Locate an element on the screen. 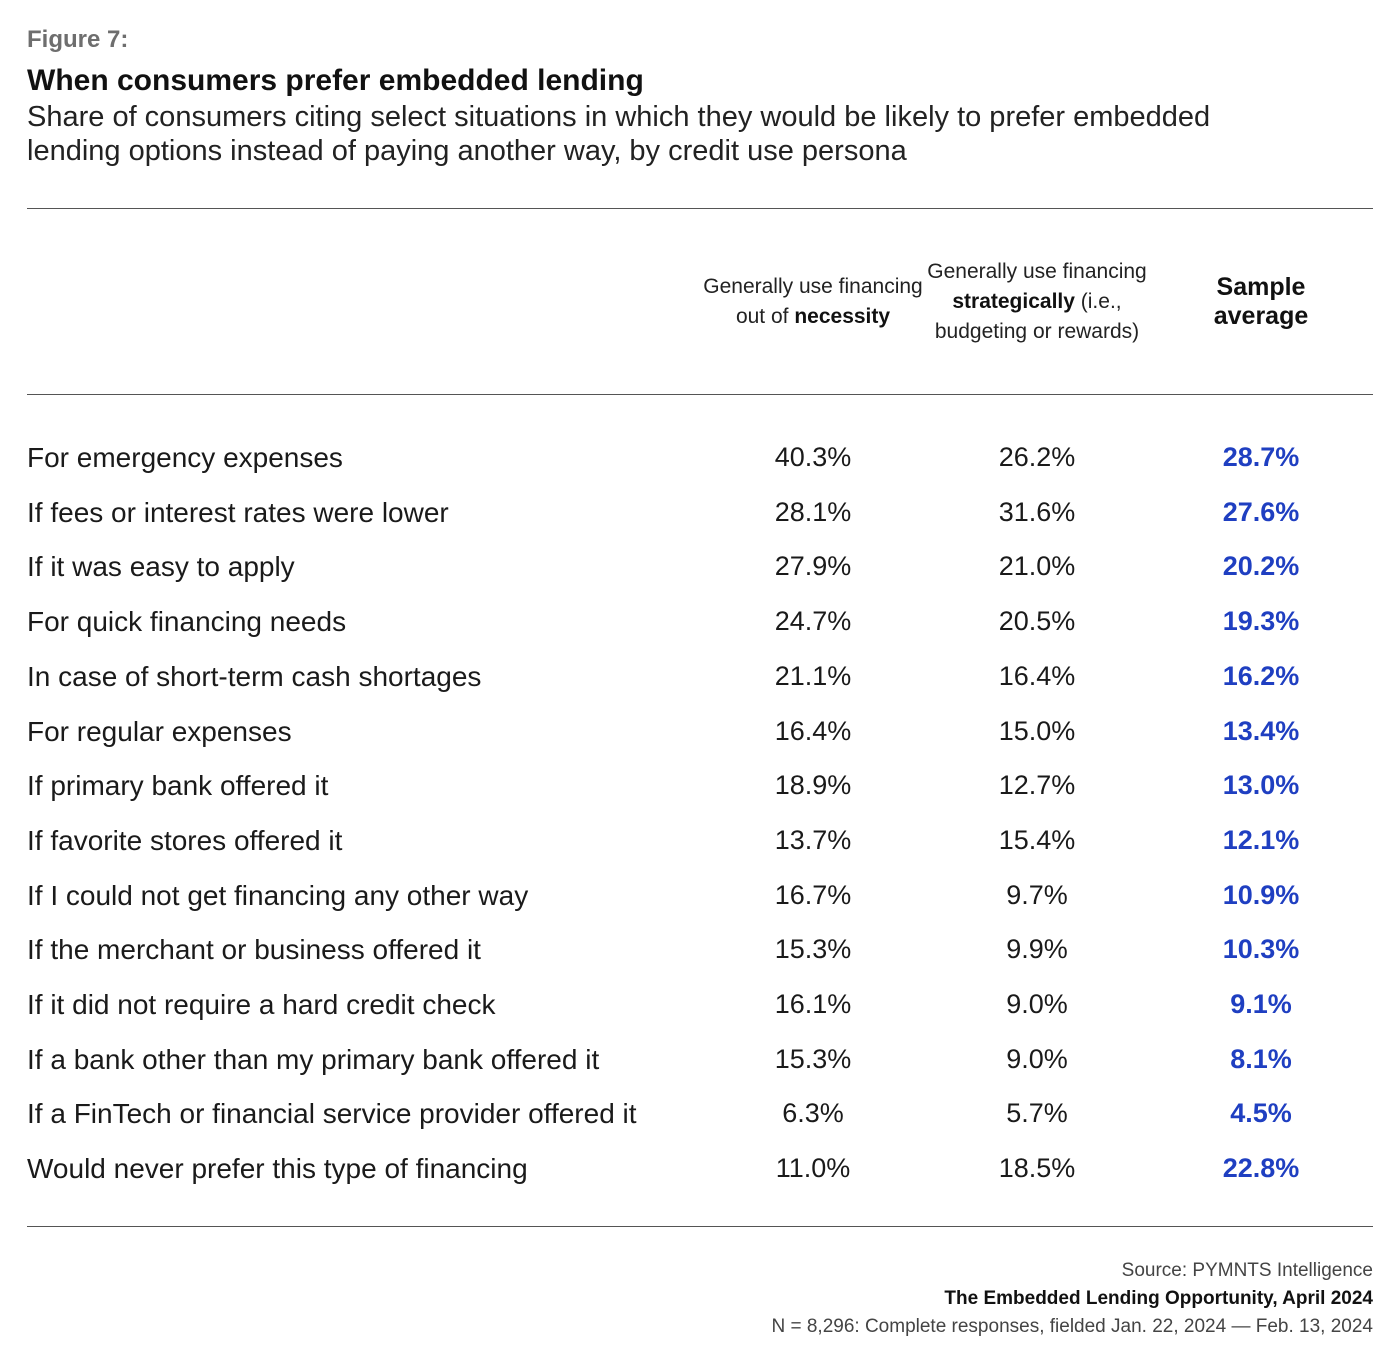 The height and width of the screenshot is (1362, 1396). column-header-necessity: Generally use financing out of necessity is located at coordinates (813, 302).